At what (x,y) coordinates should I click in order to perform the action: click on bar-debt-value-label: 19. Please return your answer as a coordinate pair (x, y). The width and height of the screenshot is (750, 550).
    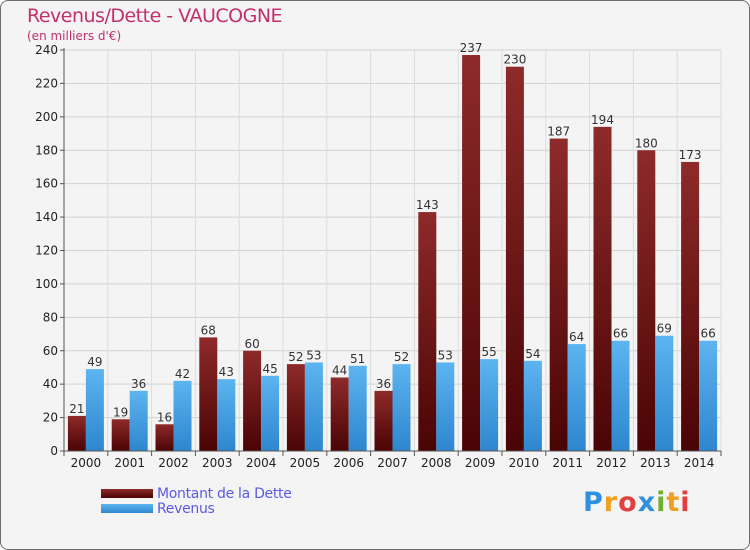
    Looking at the image, I should click on (120, 412).